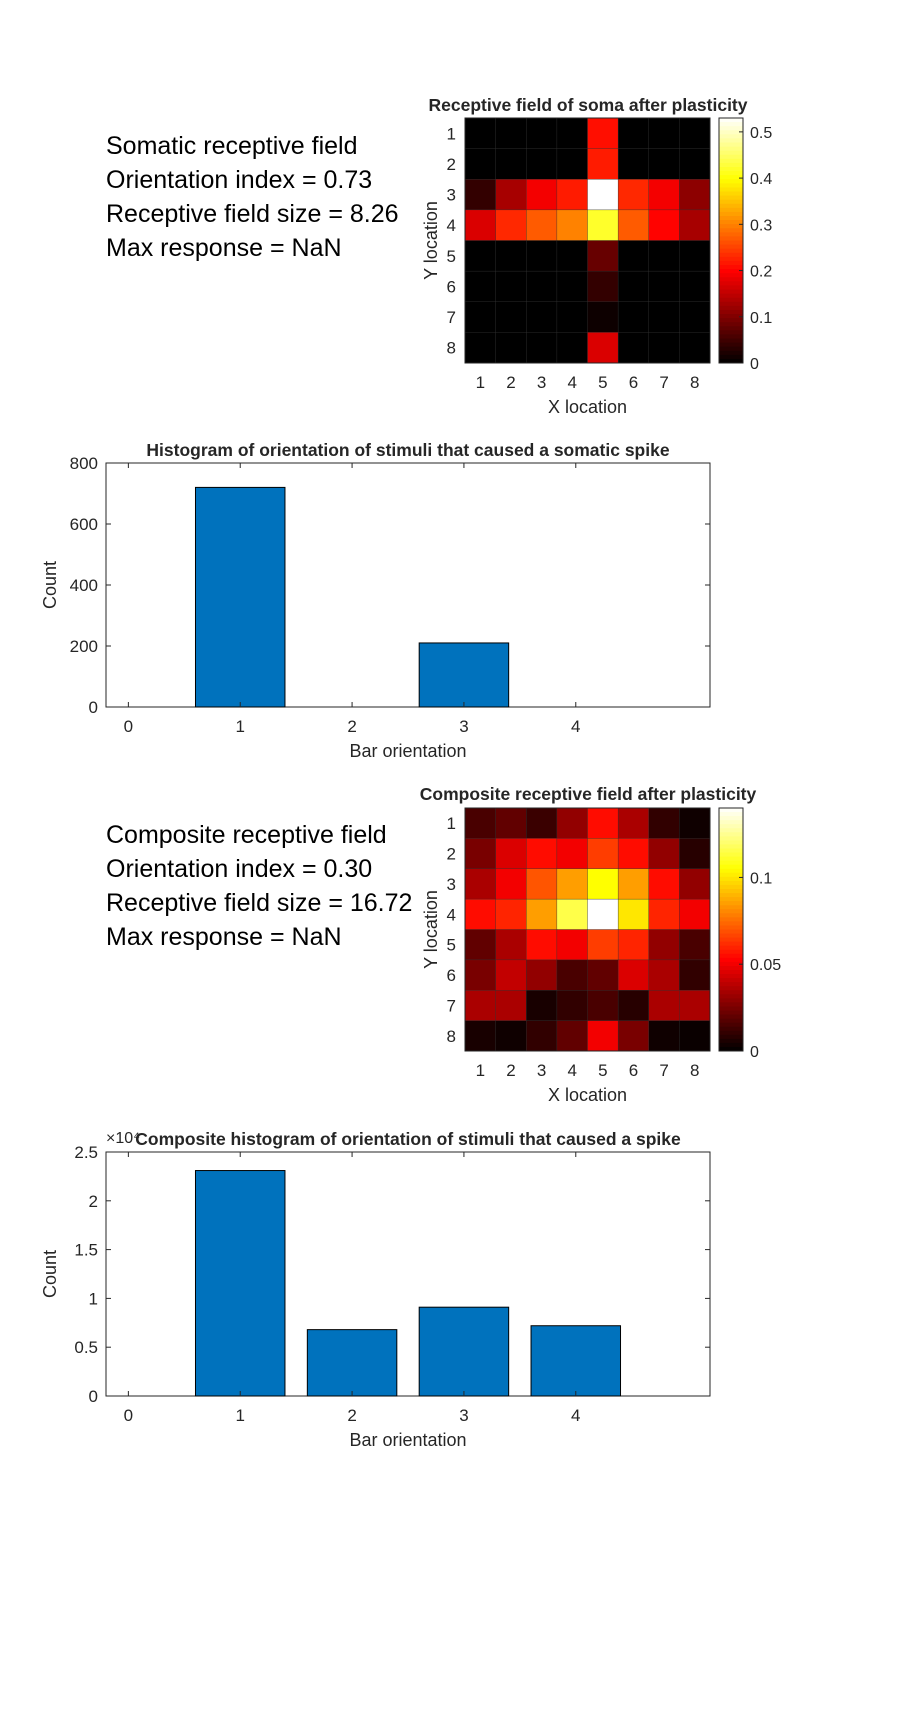 The height and width of the screenshot is (1730, 900). I want to click on heatmap1-cell-r7-c6, so click(633, 317).